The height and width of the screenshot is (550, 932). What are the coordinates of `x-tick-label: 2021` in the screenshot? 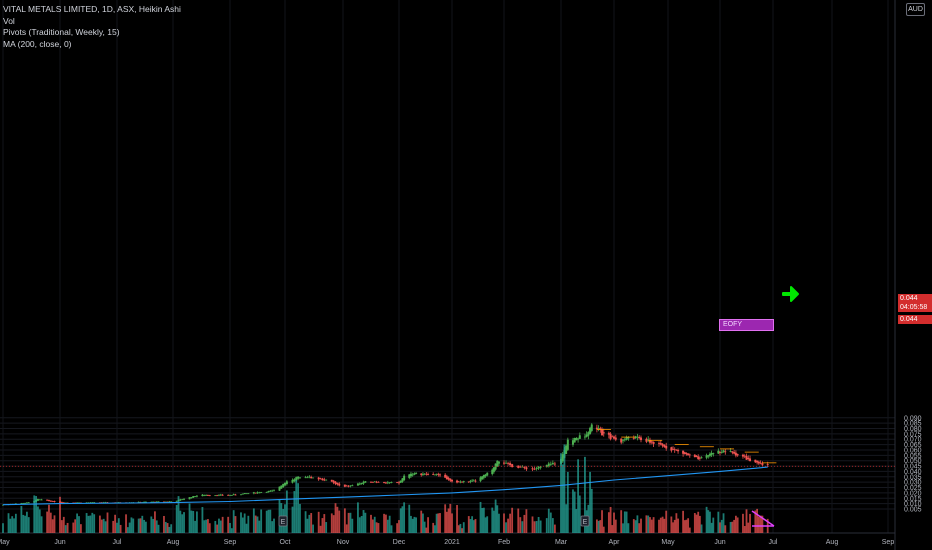 It's located at (452, 542).